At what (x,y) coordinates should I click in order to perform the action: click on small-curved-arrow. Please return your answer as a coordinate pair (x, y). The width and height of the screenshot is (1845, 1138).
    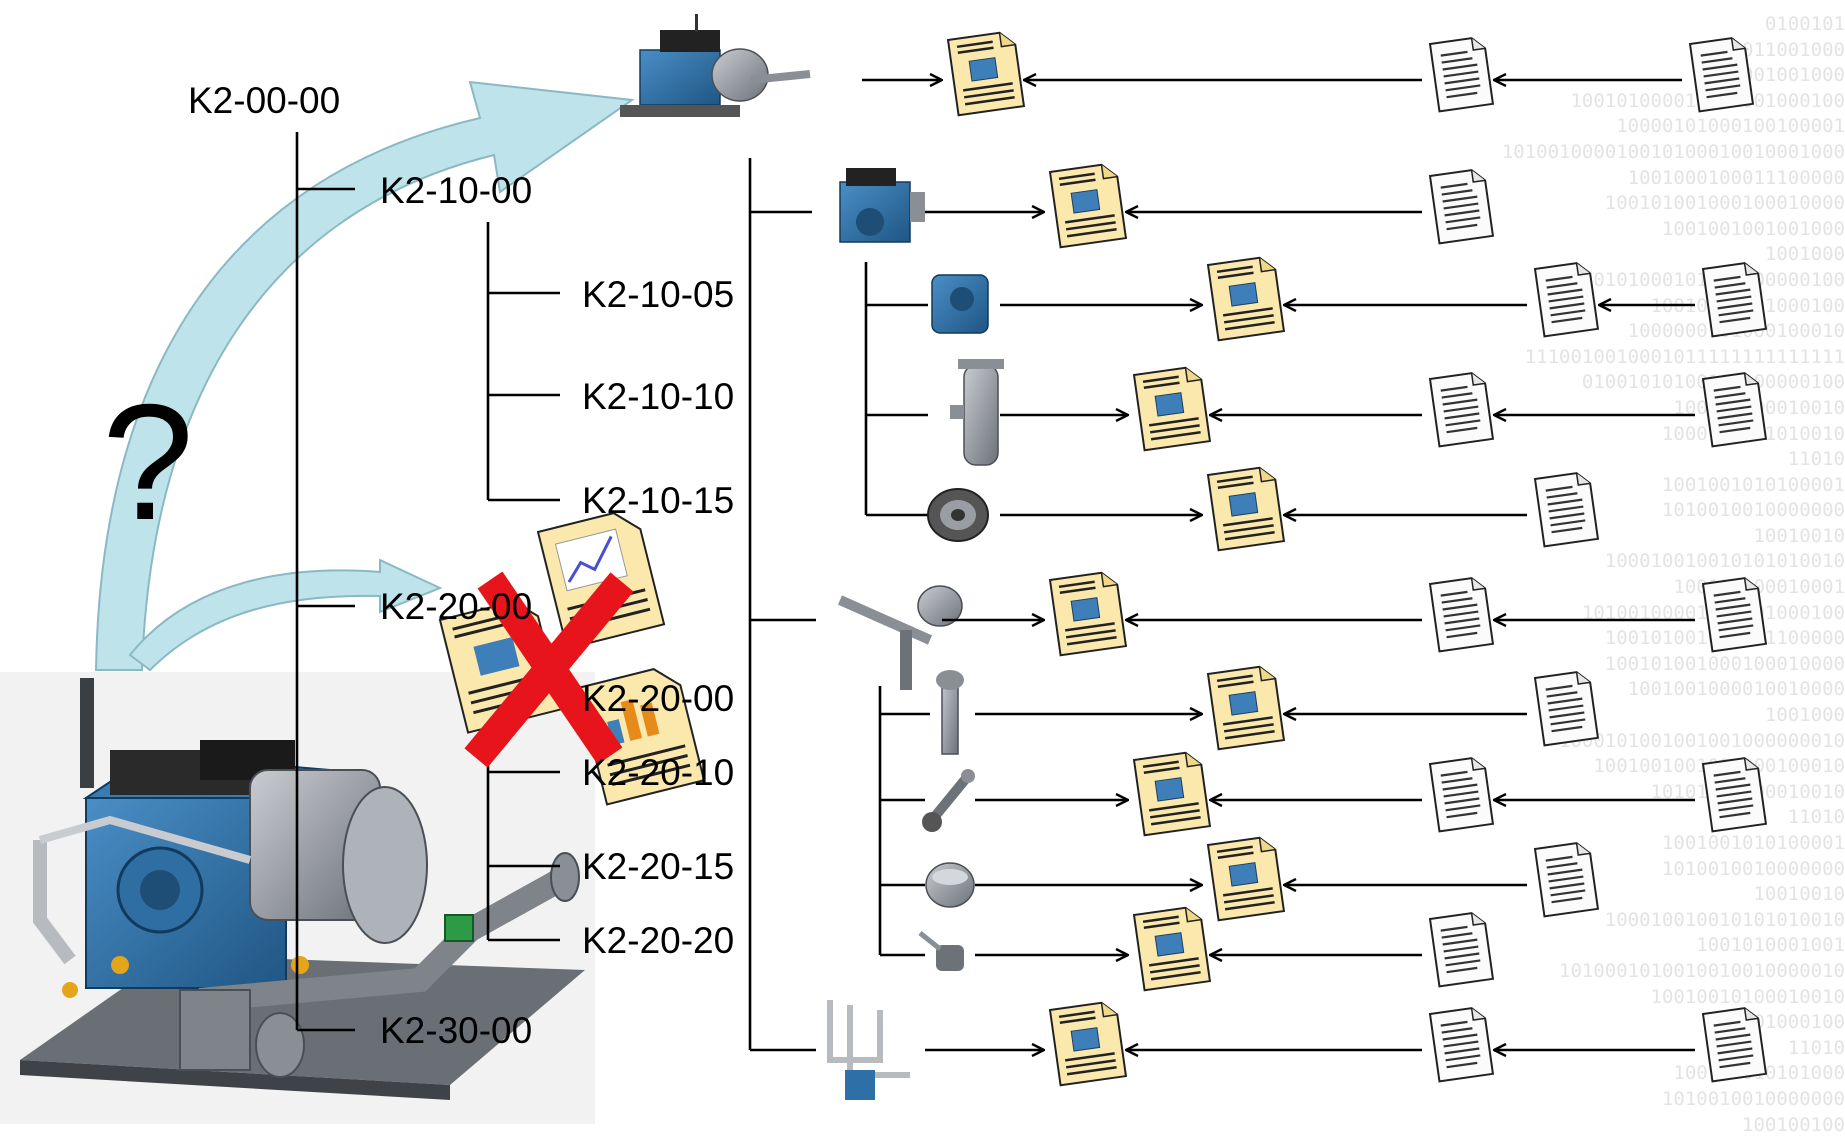
    Looking at the image, I should click on (285, 615).